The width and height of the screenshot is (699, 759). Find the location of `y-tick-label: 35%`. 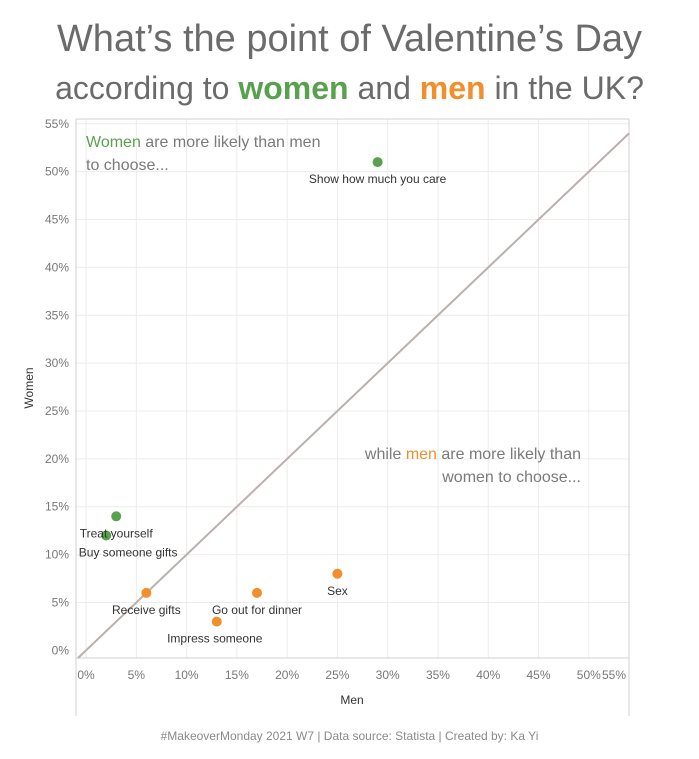

y-tick-label: 35% is located at coordinates (57, 315).